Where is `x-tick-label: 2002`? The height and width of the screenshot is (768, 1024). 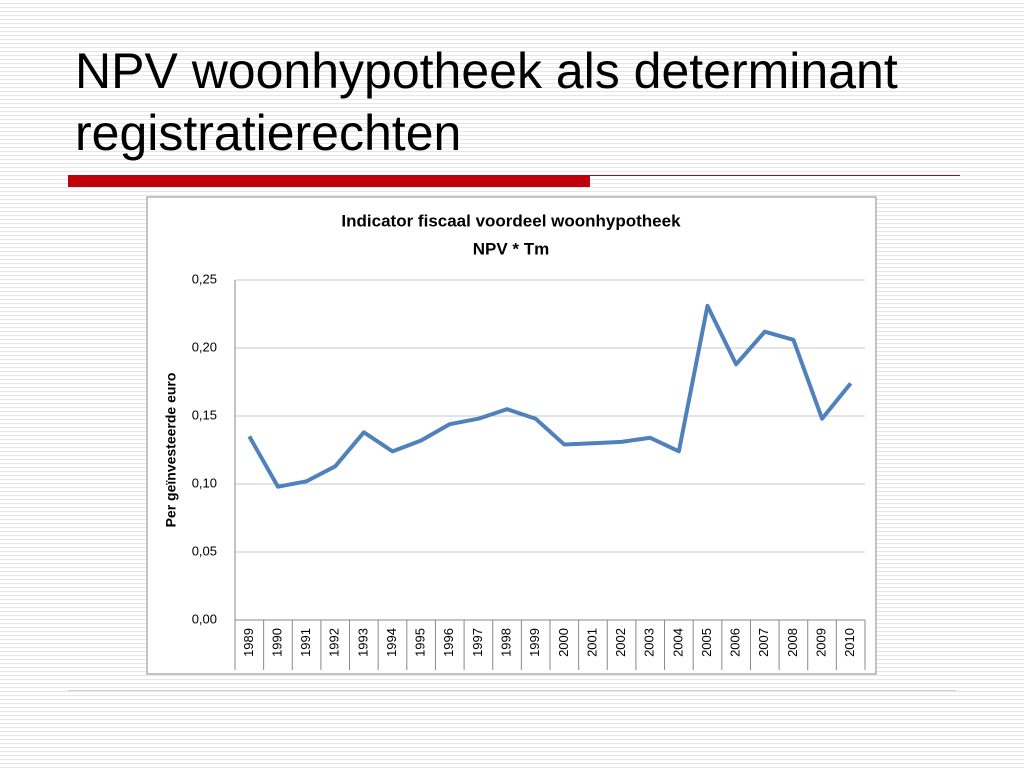 x-tick-label: 2002 is located at coordinates (620, 642).